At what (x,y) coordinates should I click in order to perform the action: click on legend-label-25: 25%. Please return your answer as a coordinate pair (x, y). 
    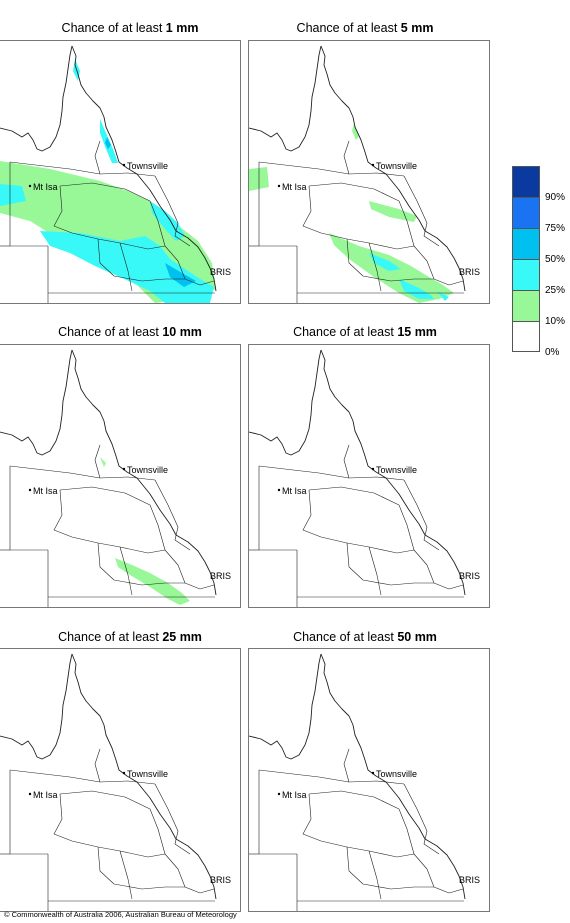
    Looking at the image, I should click on (555, 290).